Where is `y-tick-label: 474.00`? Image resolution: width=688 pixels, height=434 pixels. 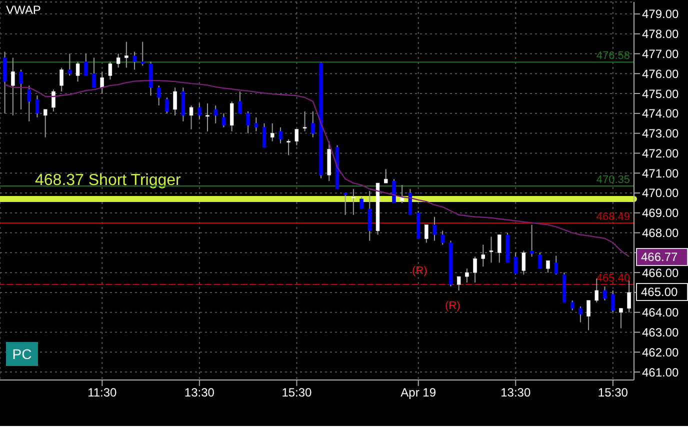 y-tick-label: 474.00 is located at coordinates (661, 113).